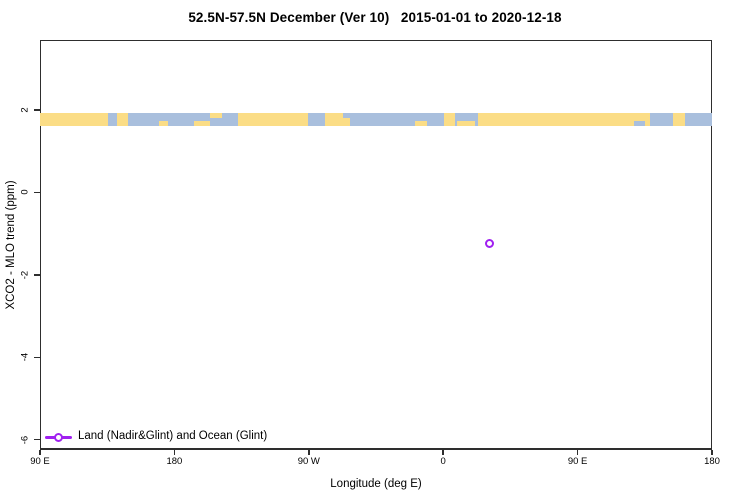 Image resolution: width=750 pixels, height=500 pixels. Describe the element at coordinates (25, 439) in the screenshot. I see `y-axis-tick-label: -6` at that location.